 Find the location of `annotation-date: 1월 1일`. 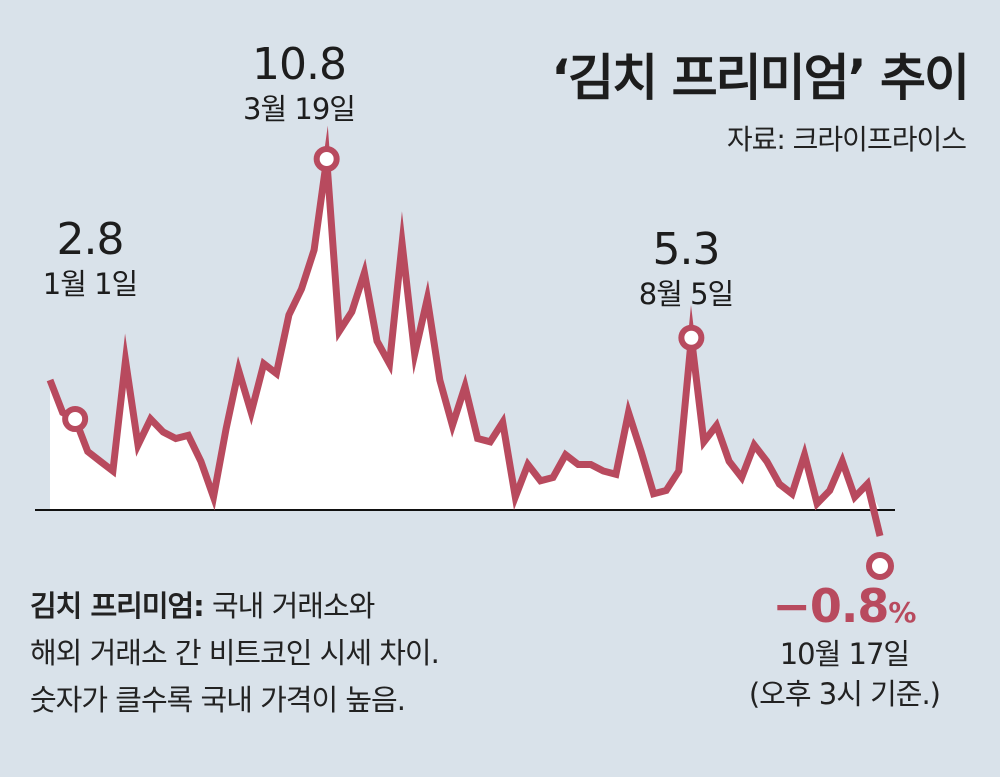

annotation-date: 1월 1일 is located at coordinates (90, 284).